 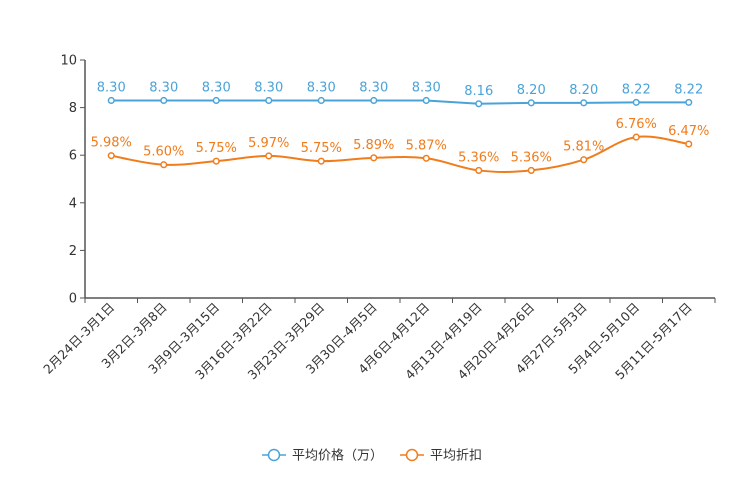 I want to click on data-label: 8.16, so click(x=478, y=91).